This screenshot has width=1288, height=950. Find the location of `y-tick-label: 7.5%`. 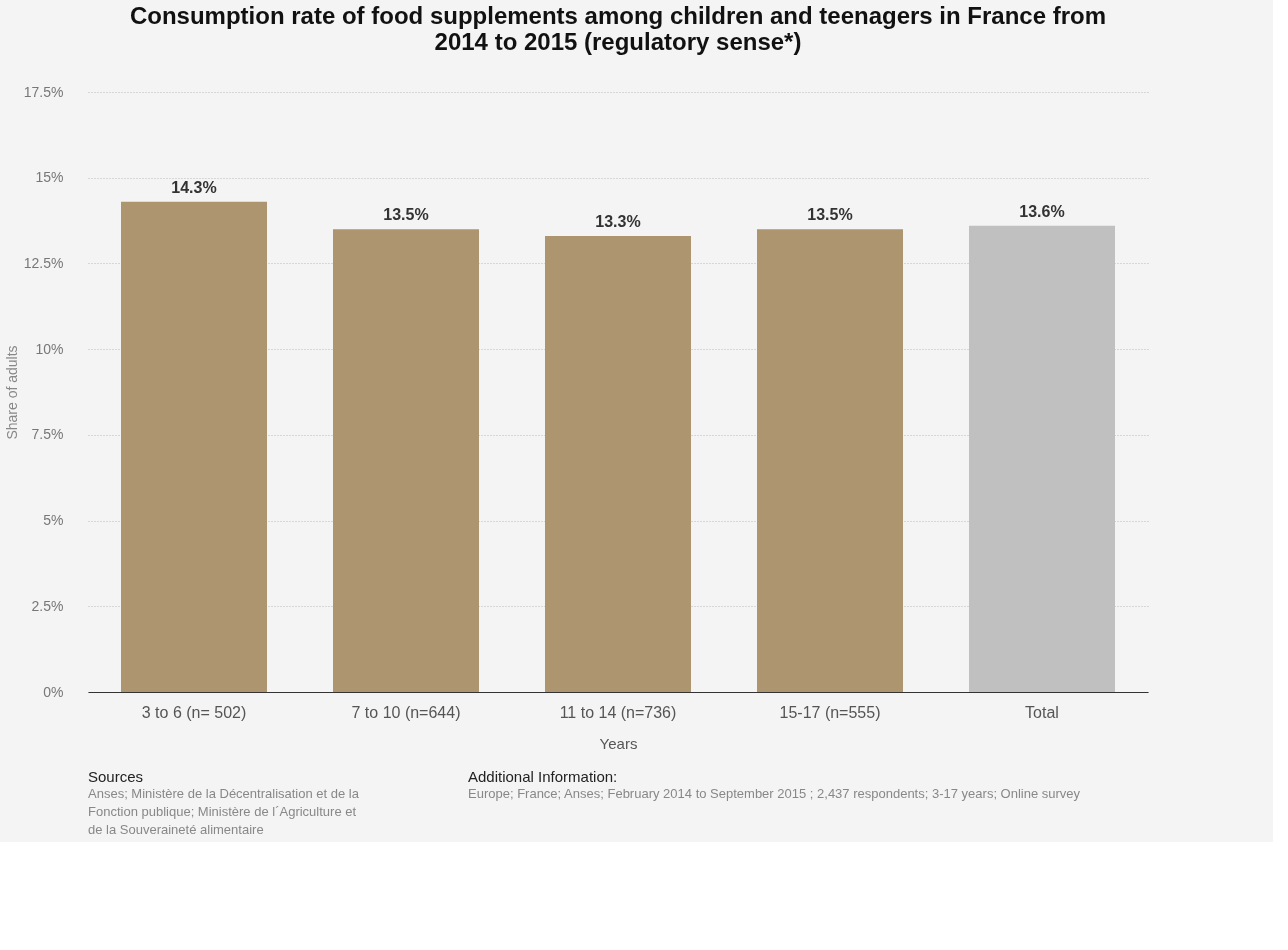

y-tick-label: 7.5% is located at coordinates (47, 434).